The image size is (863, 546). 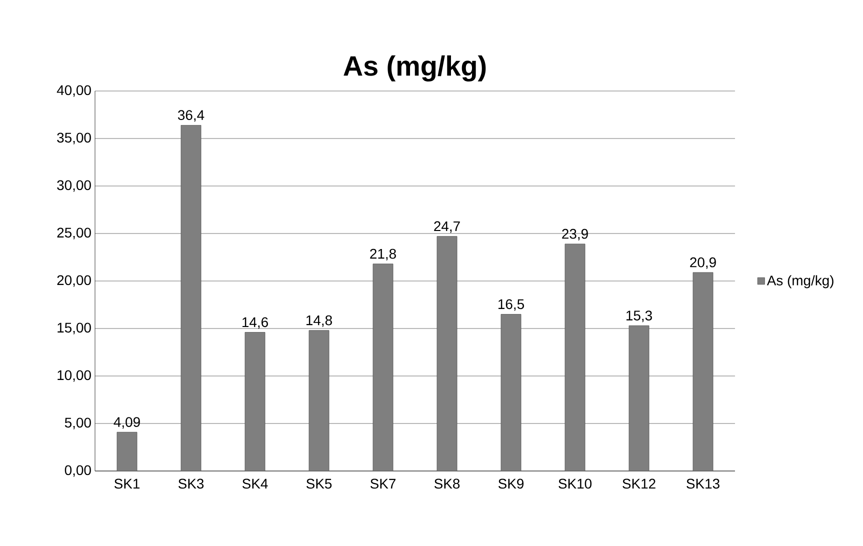 What do you see at coordinates (575, 483) in the screenshot?
I see `x-tick-label: SK10` at bounding box center [575, 483].